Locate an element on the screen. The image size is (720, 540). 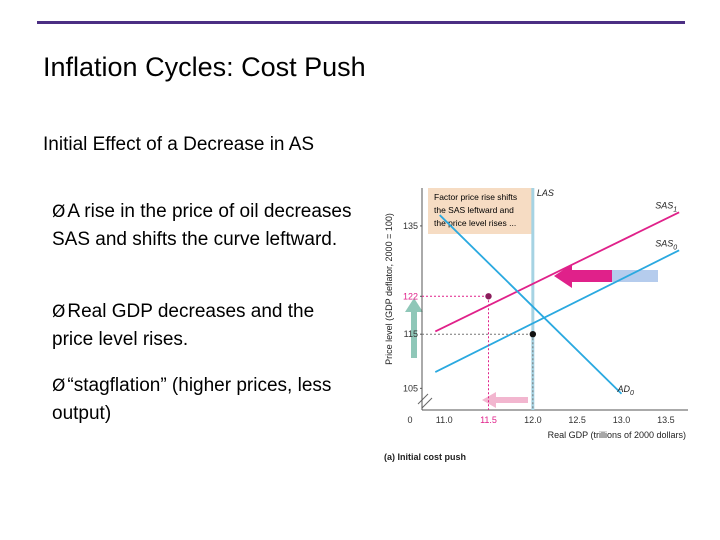
gdp-fall-arrow is located at coordinates (505, 400).